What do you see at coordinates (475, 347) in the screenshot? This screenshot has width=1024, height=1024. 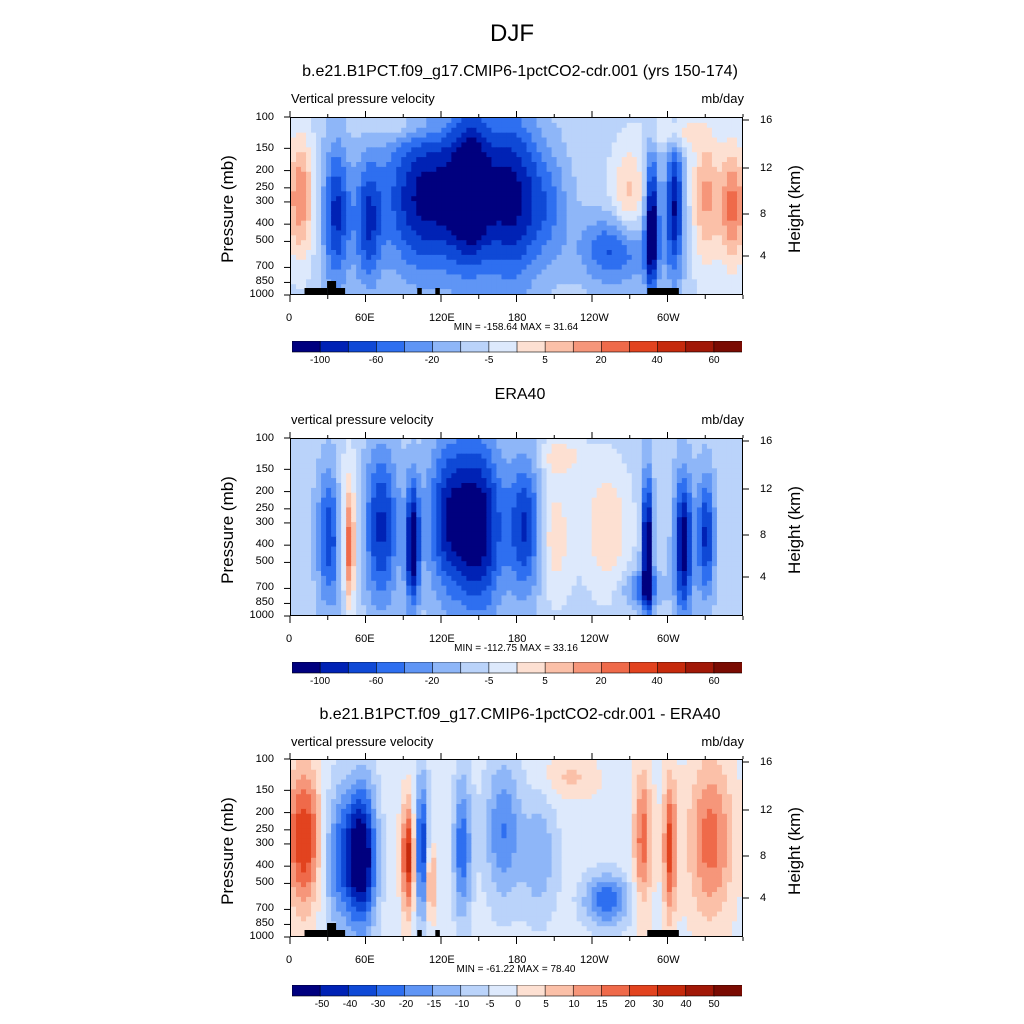 I see `colorbar-swatch` at bounding box center [475, 347].